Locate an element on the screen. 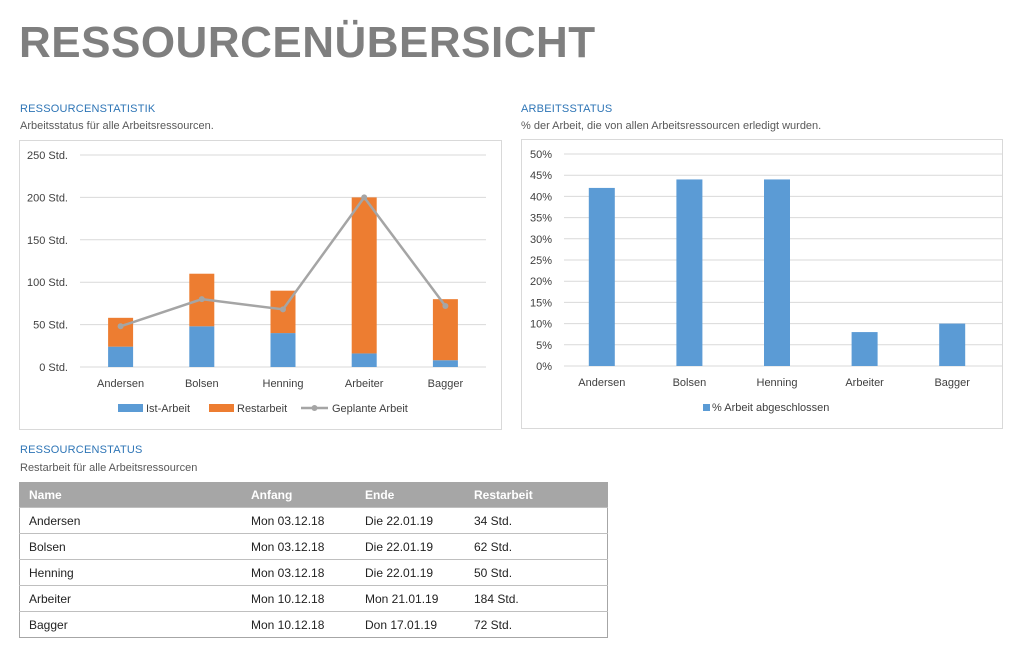 Image resolution: width=1027 pixels, height=662 pixels. cell-remaining: 184 Std. is located at coordinates (536, 598).